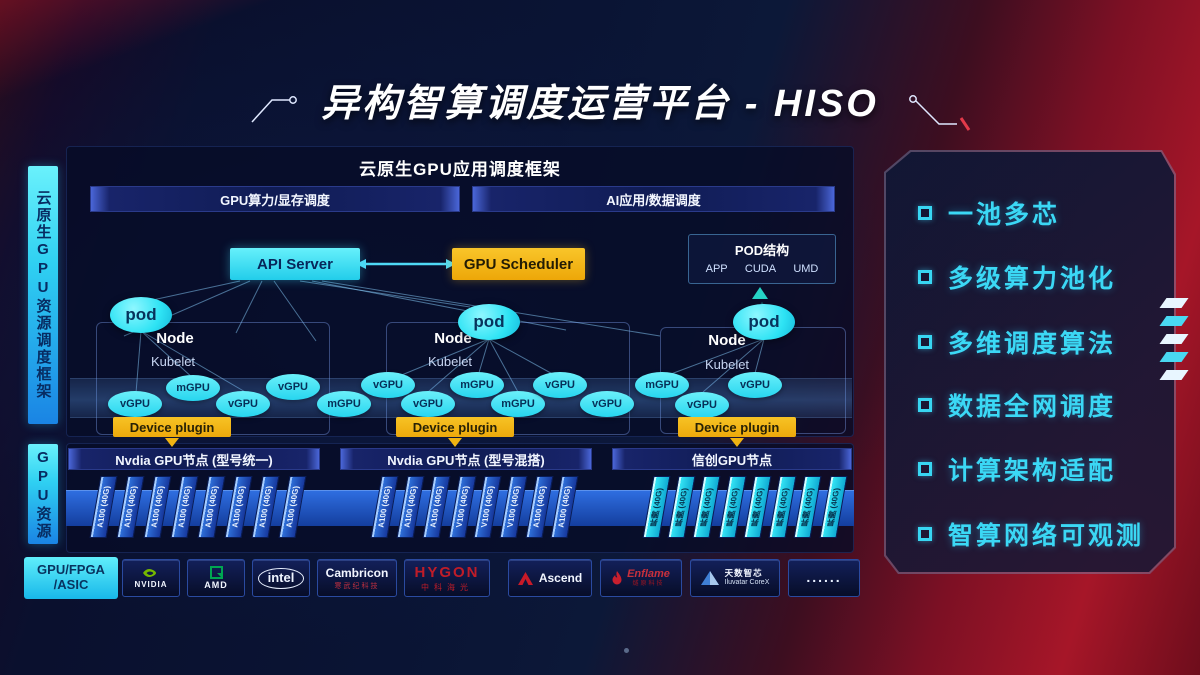 Image resolution: width=1200 pixels, height=675 pixels. I want to click on enflame-logo-icon, so click(617, 577).